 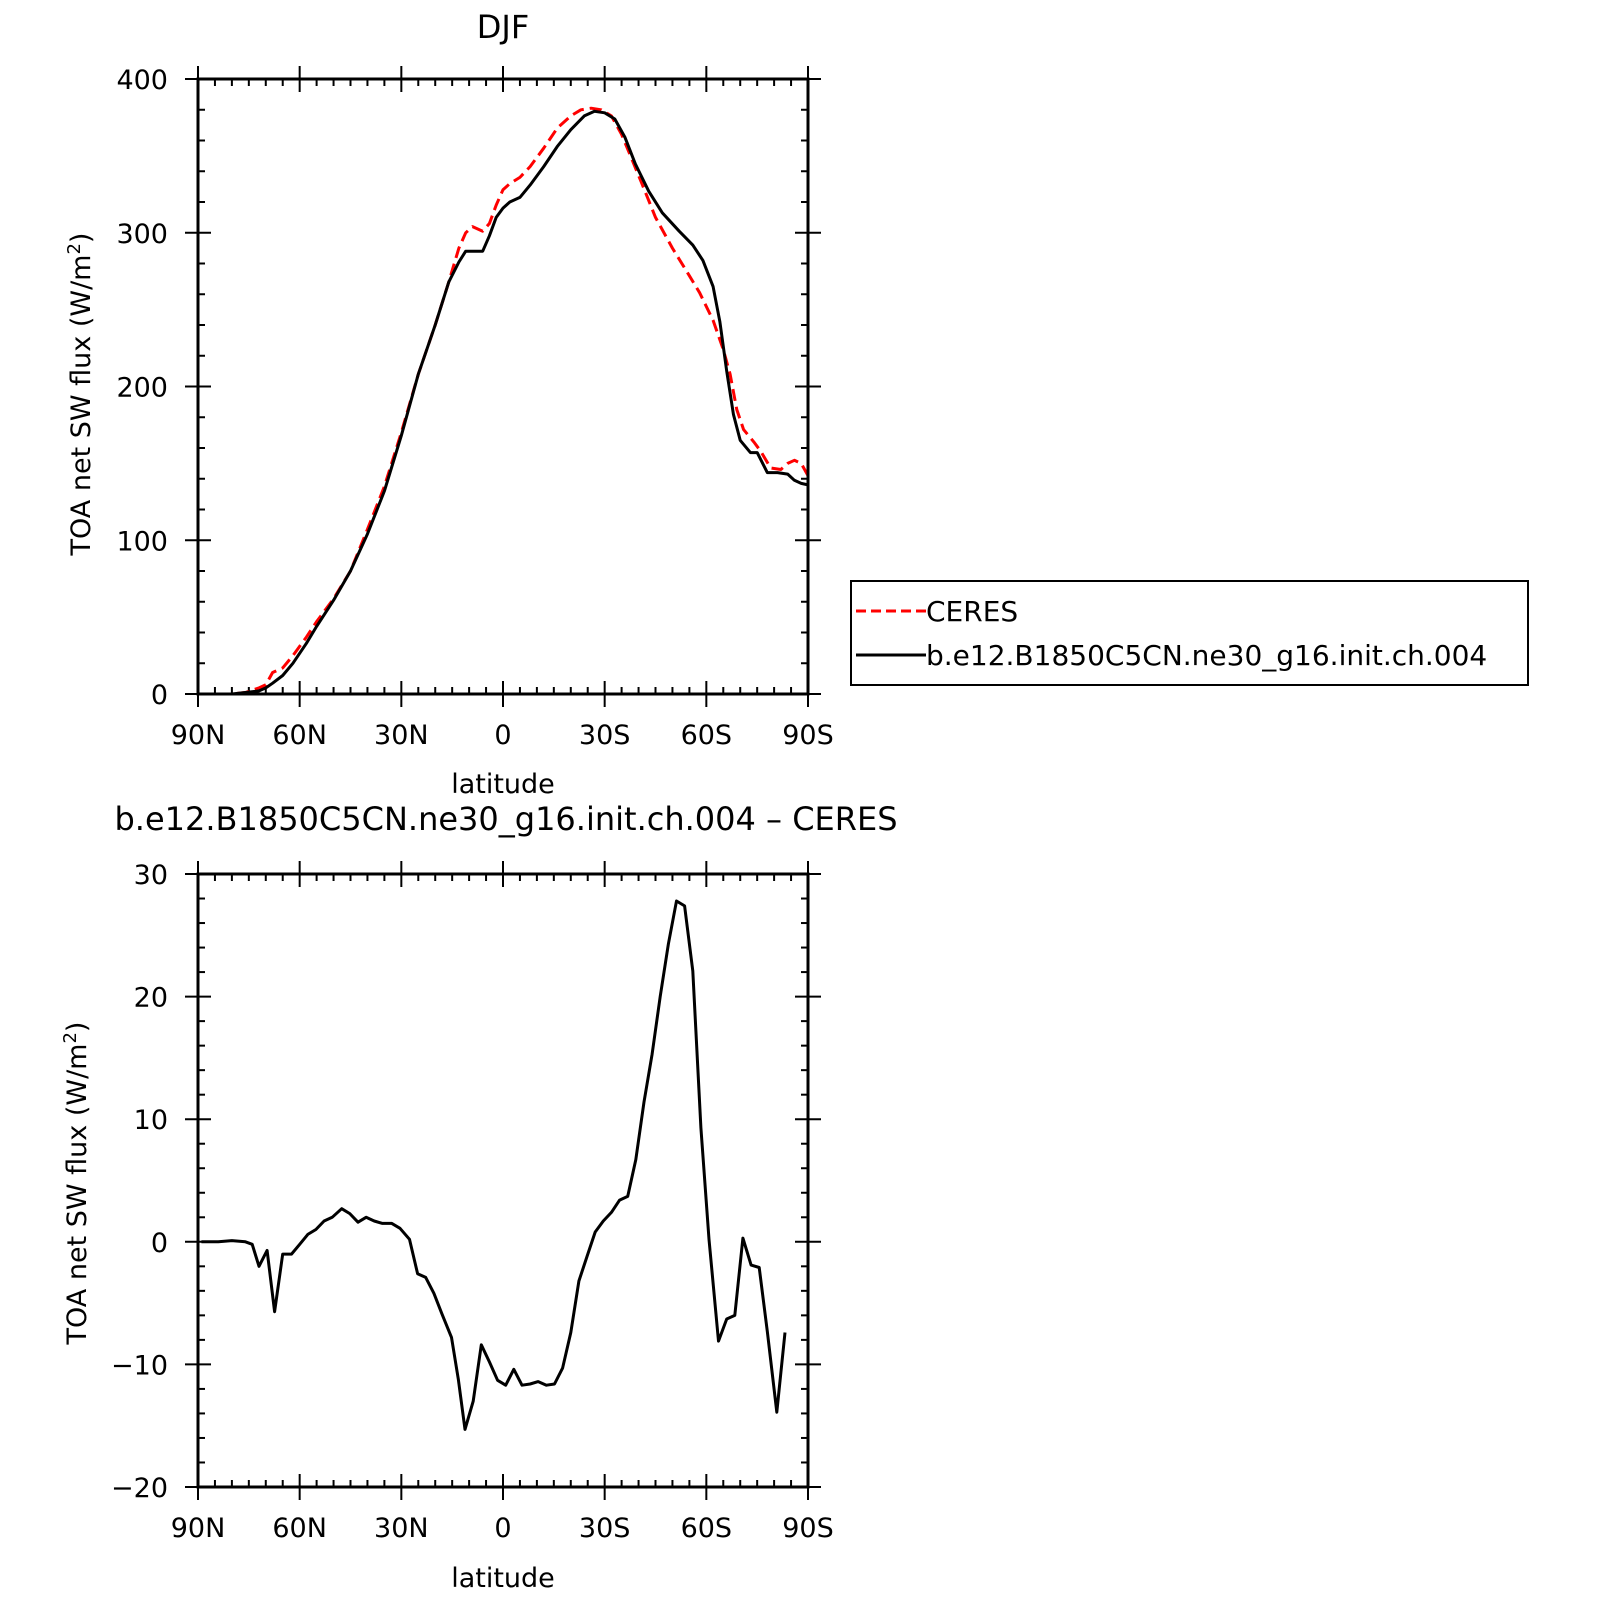 I want to click on top-y-tick-label: 0, so click(x=159, y=695).